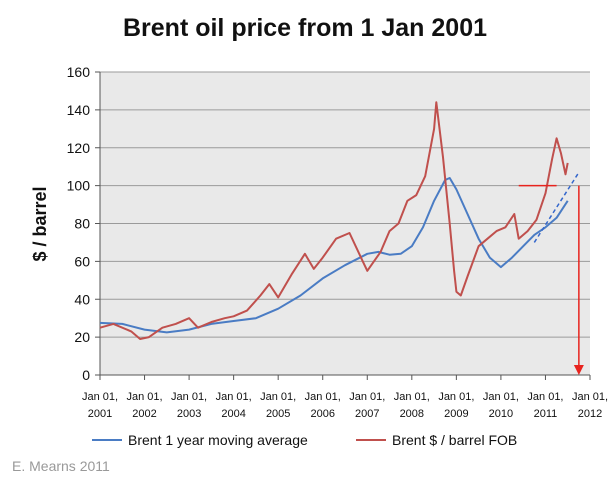 The height and width of the screenshot is (482, 610). I want to click on x-tick-label-line2: 2010, so click(501, 414).